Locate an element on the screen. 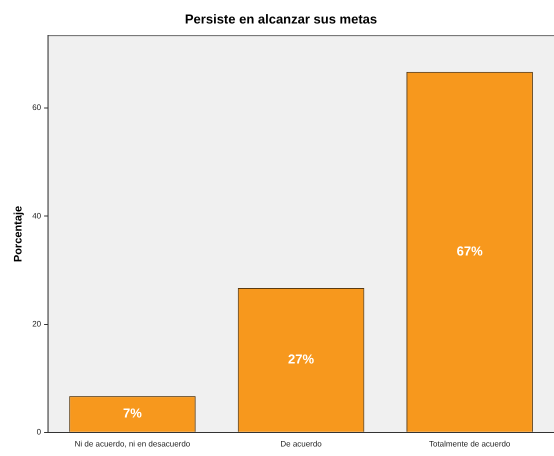 The height and width of the screenshot is (456, 554). chart-title: Persiste en alcanzar sus metas is located at coordinates (281, 18).